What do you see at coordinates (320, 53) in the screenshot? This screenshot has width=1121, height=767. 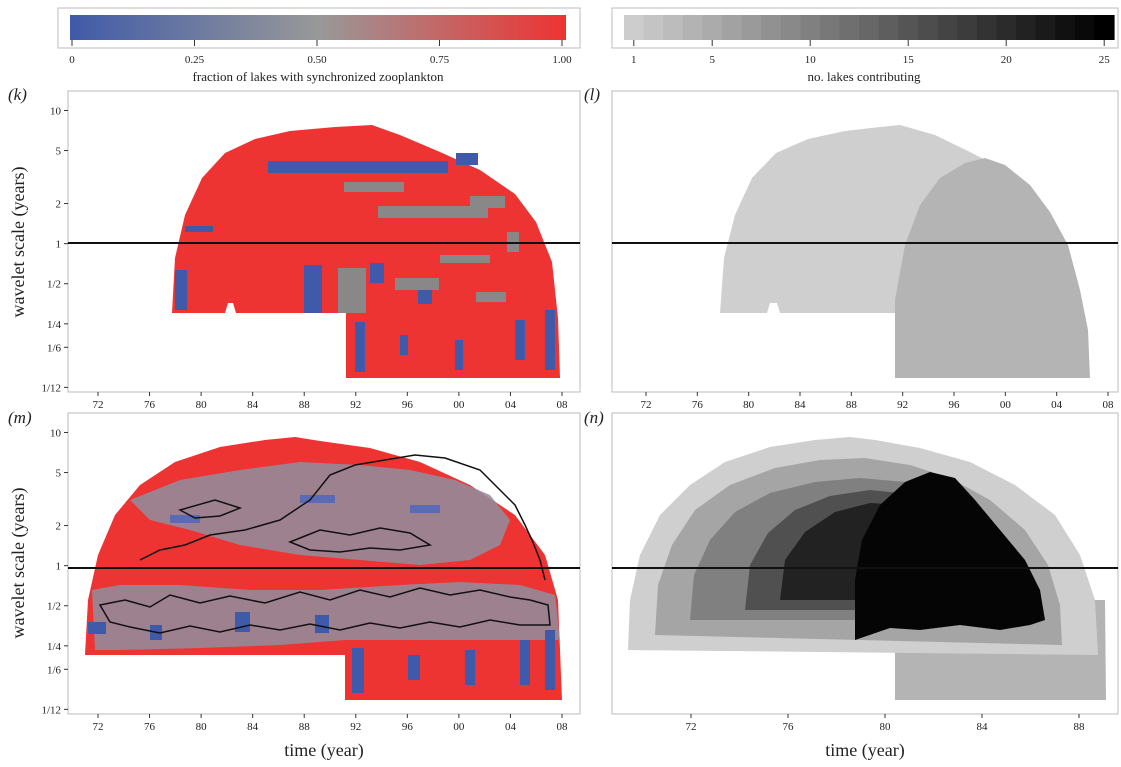 I see `colorbar-sync-ticks: 0 0.25 0.50 0.75 1.00` at bounding box center [320, 53].